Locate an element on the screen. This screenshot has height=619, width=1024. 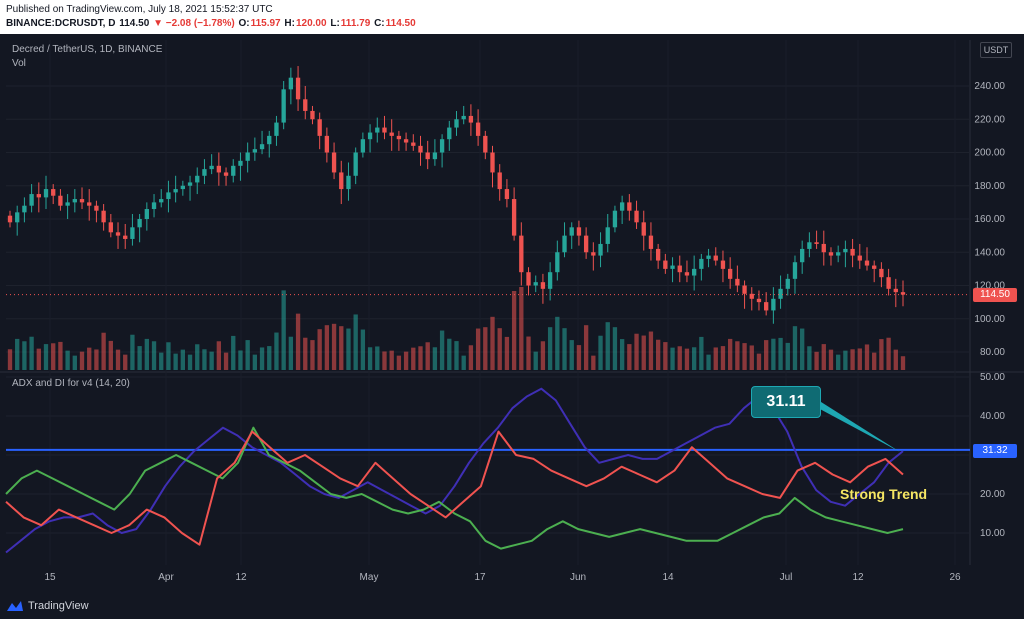
last-price: 114.50 is located at coordinates (134, 23).